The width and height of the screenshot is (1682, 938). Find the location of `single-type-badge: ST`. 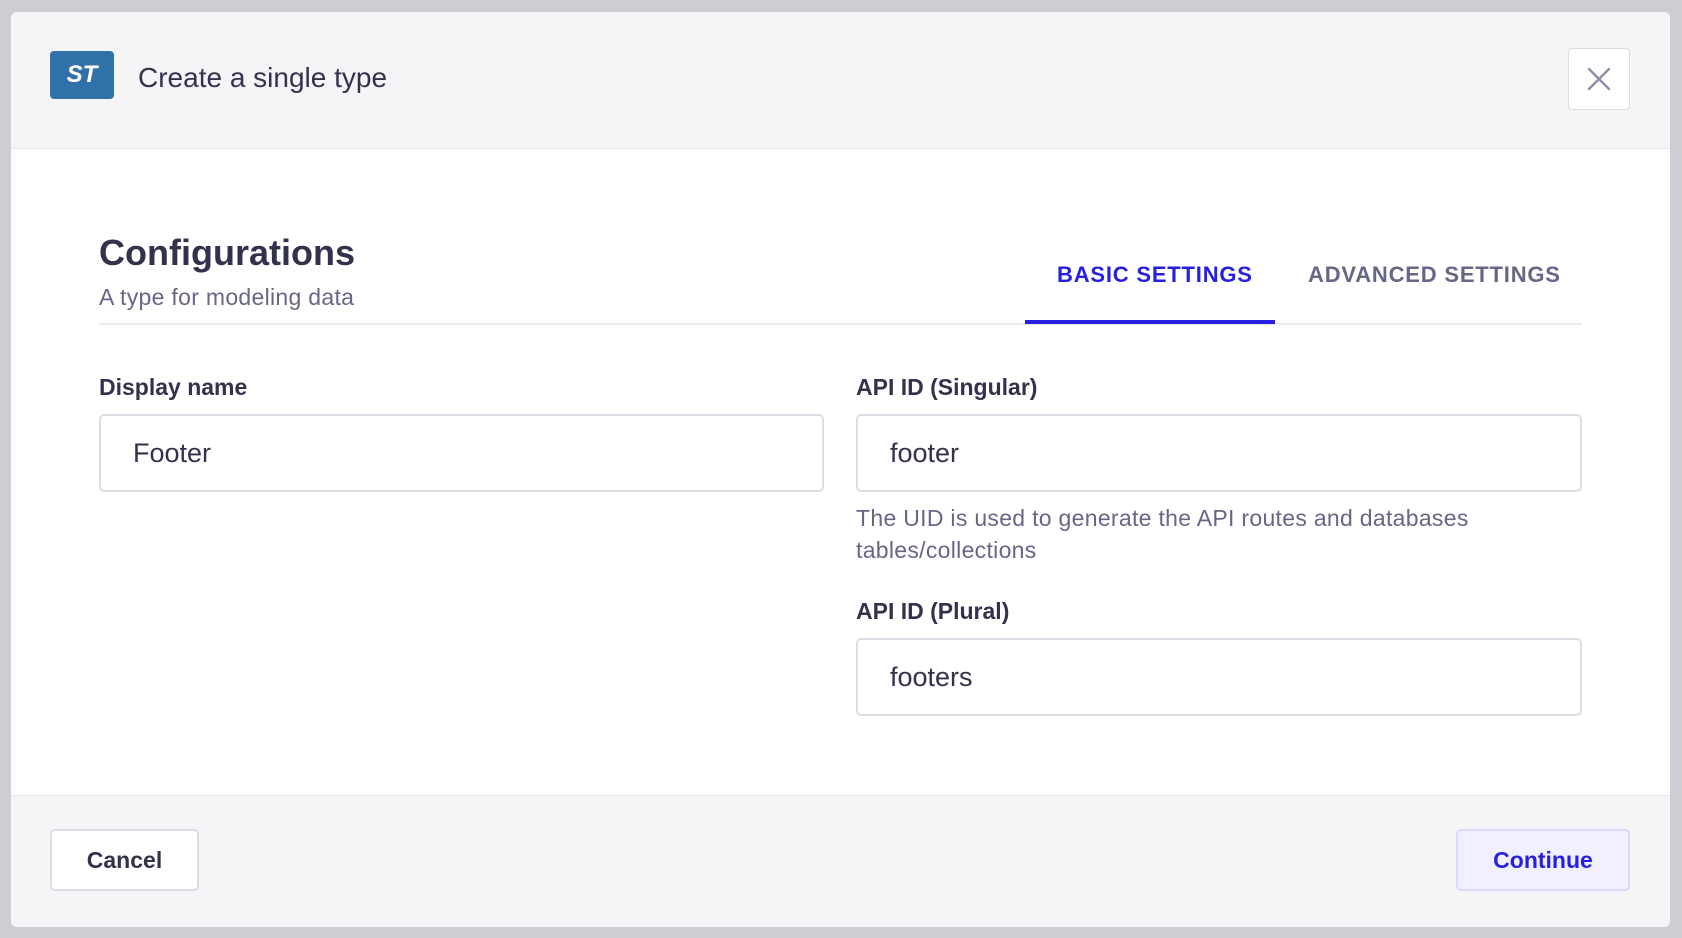

single-type-badge: ST is located at coordinates (82, 75).